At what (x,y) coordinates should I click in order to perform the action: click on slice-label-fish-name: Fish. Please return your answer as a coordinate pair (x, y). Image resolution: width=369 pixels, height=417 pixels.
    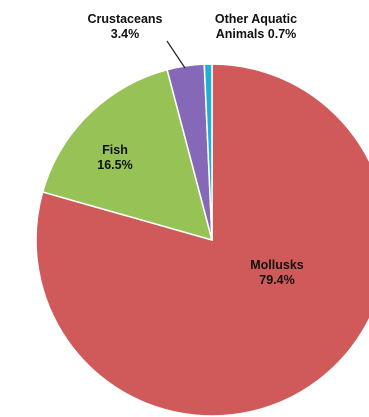
    Looking at the image, I should click on (115, 150).